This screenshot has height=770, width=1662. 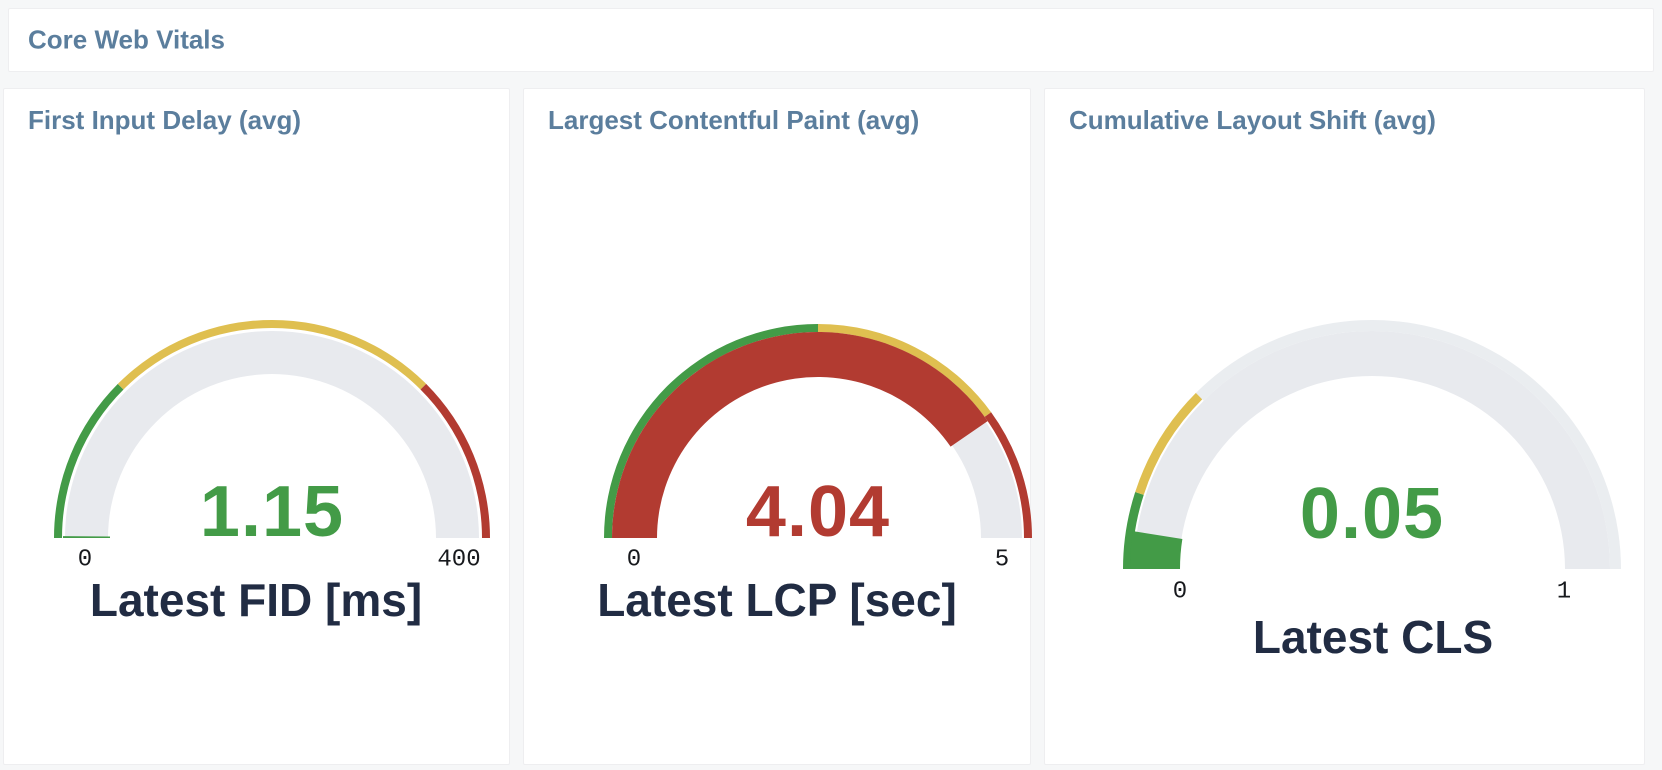 What do you see at coordinates (272, 512) in the screenshot?
I see `gauge-value-fid: 1.15` at bounding box center [272, 512].